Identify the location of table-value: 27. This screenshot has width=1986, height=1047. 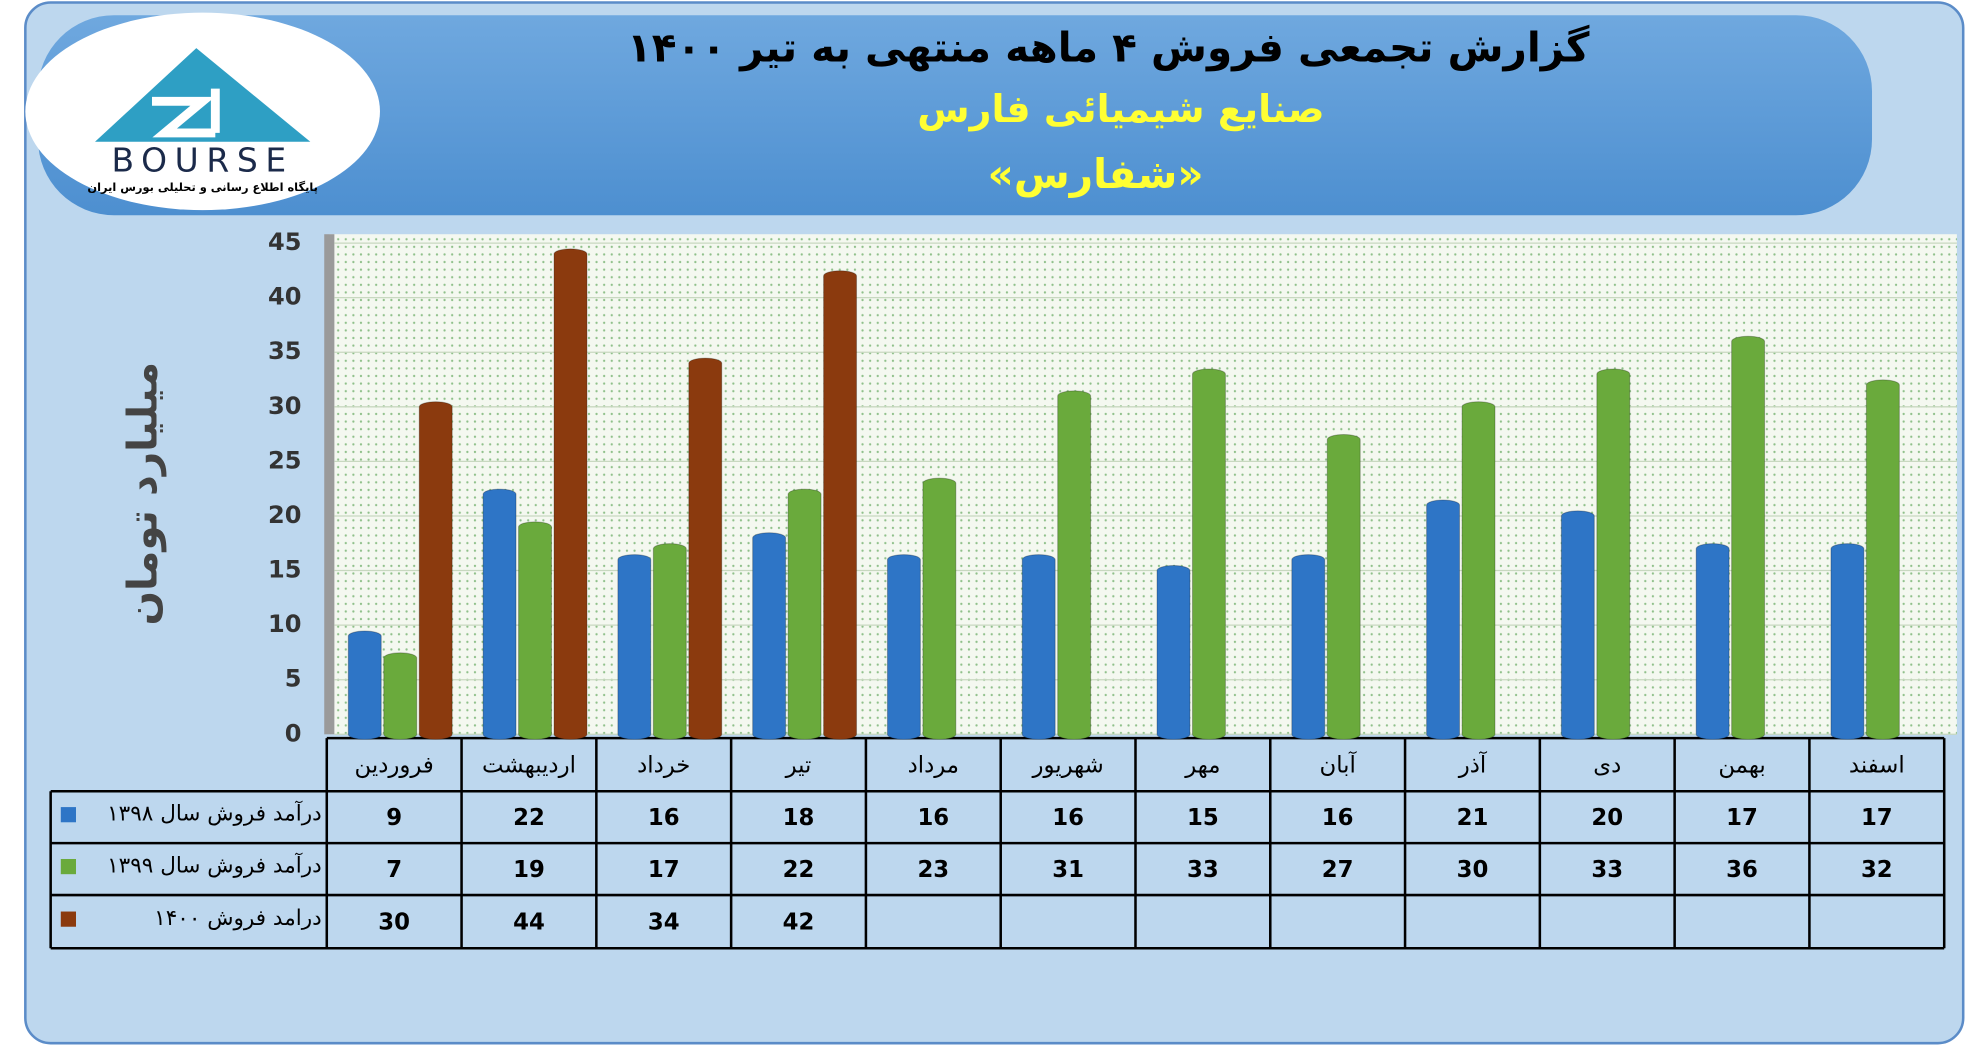
(1338, 870).